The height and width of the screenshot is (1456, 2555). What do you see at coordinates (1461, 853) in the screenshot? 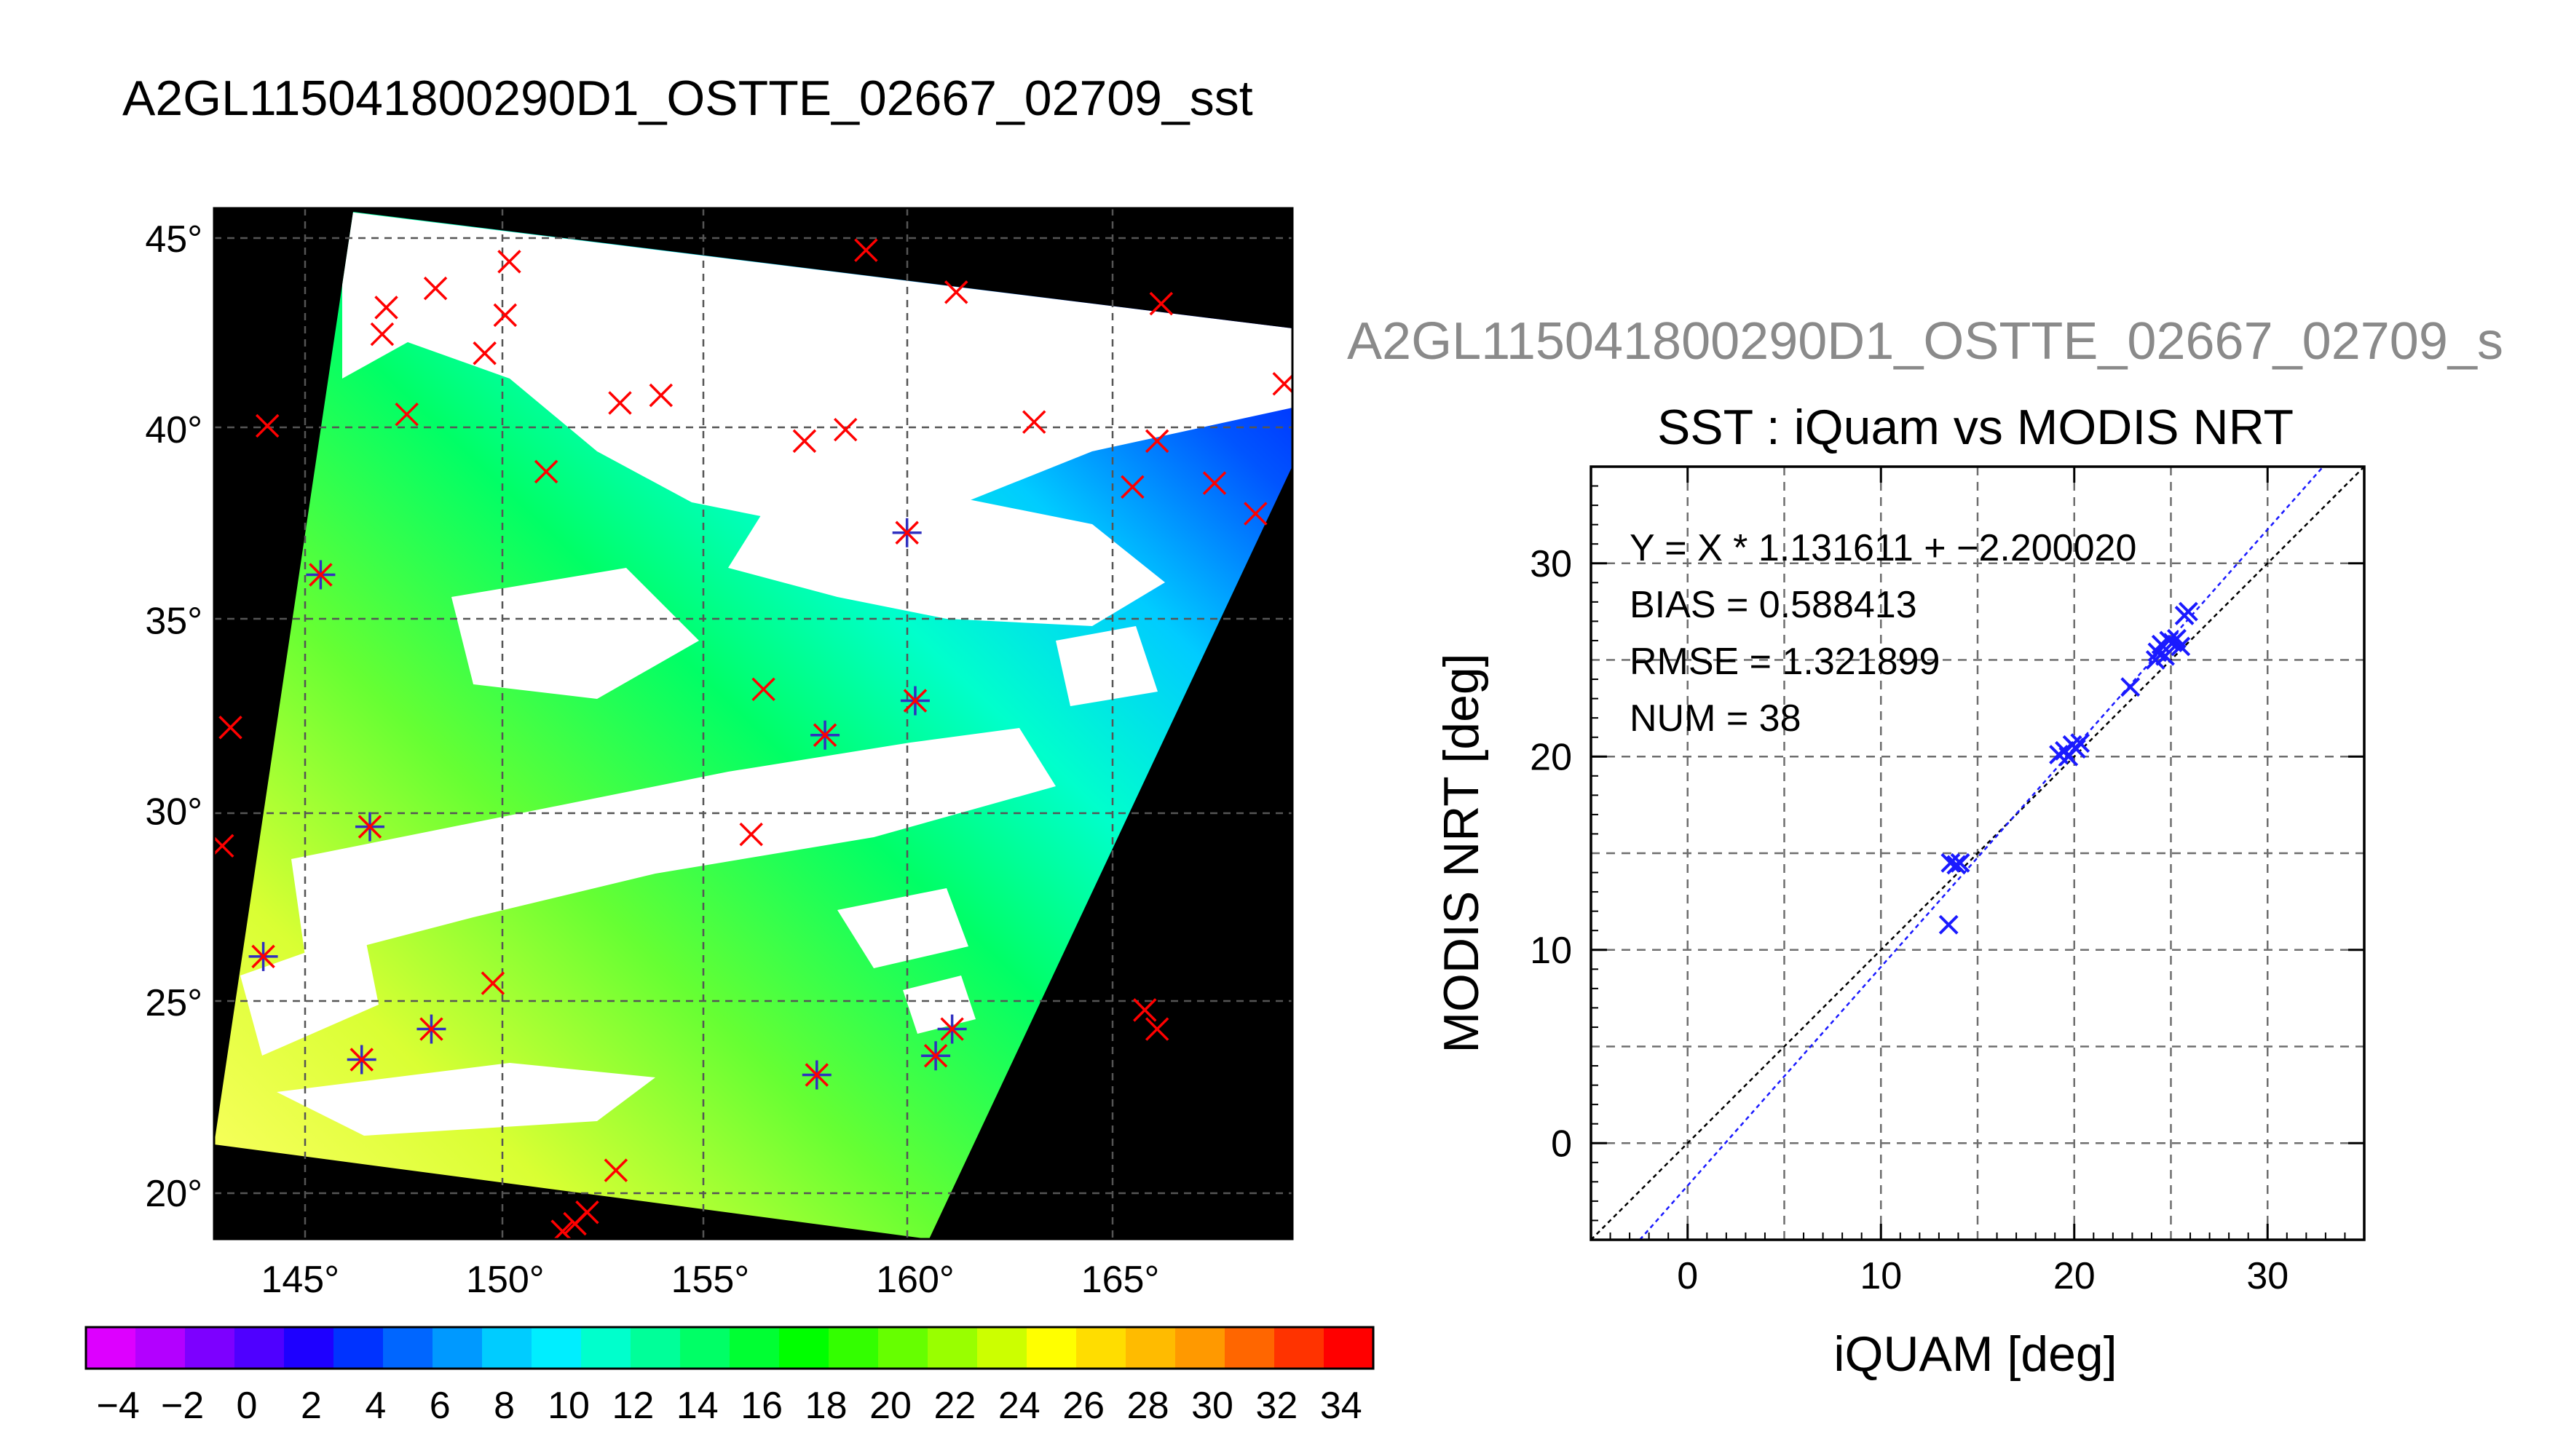
I see `y-axis-label: MODIS NRT [deg]` at bounding box center [1461, 853].